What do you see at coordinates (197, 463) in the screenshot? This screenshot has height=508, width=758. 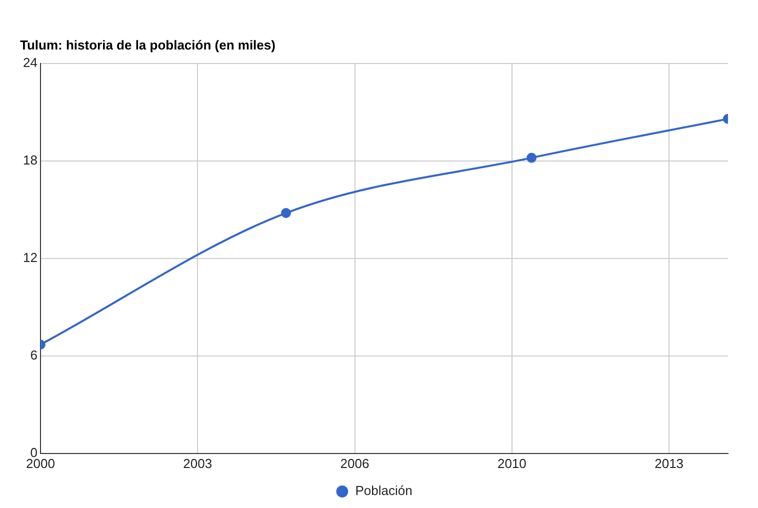 I see `x-tick-label: 2003` at bounding box center [197, 463].